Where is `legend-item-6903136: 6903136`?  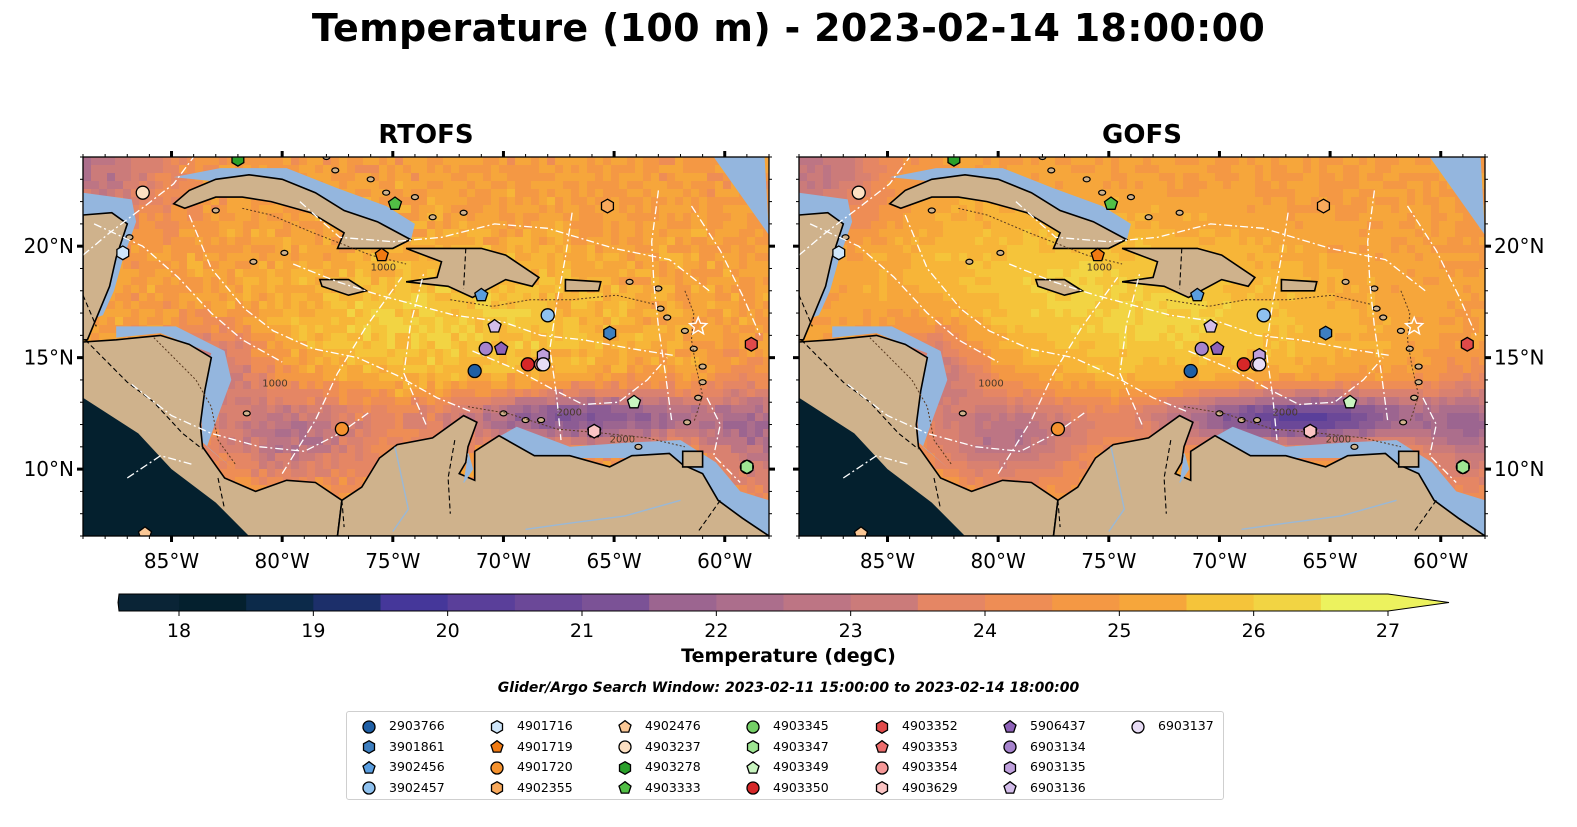
legend-item-6903136: 6903136 is located at coordinates (1044, 788).